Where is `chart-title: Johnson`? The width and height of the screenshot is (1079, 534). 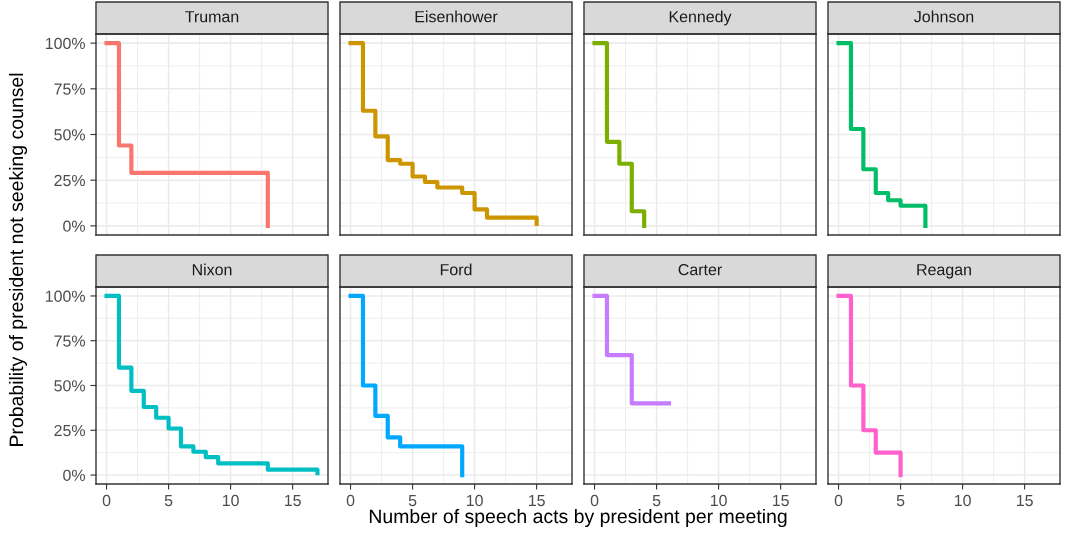
chart-title: Johnson is located at coordinates (944, 16).